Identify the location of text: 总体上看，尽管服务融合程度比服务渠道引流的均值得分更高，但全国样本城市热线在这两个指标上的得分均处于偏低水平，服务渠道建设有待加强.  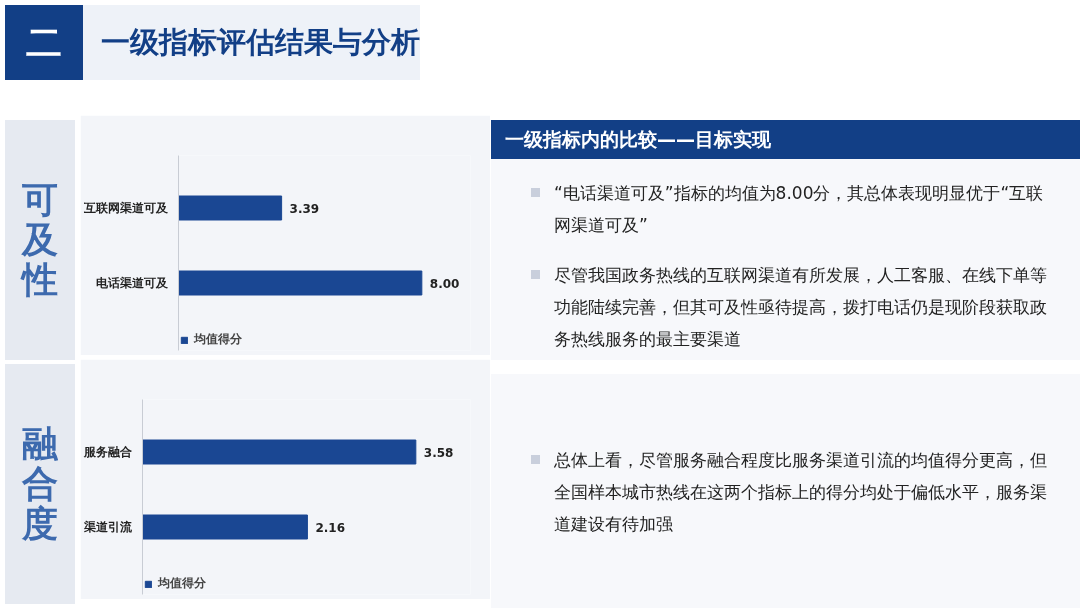
(801, 492).